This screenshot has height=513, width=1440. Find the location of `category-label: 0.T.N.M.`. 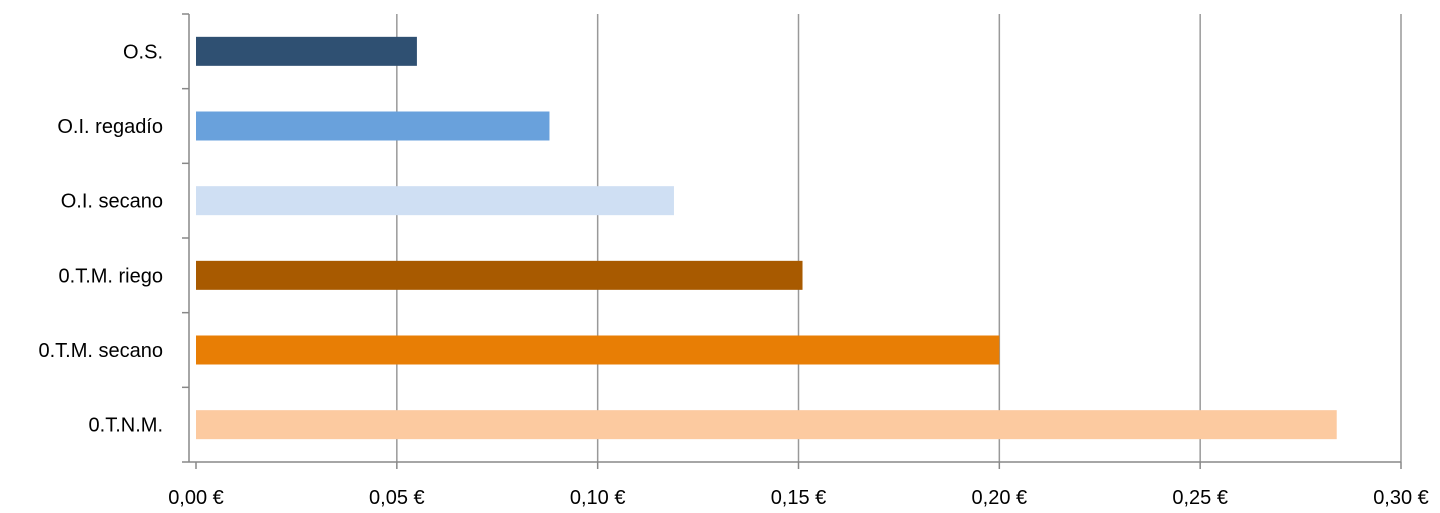

category-label: 0.T.N.M. is located at coordinates (126, 426).